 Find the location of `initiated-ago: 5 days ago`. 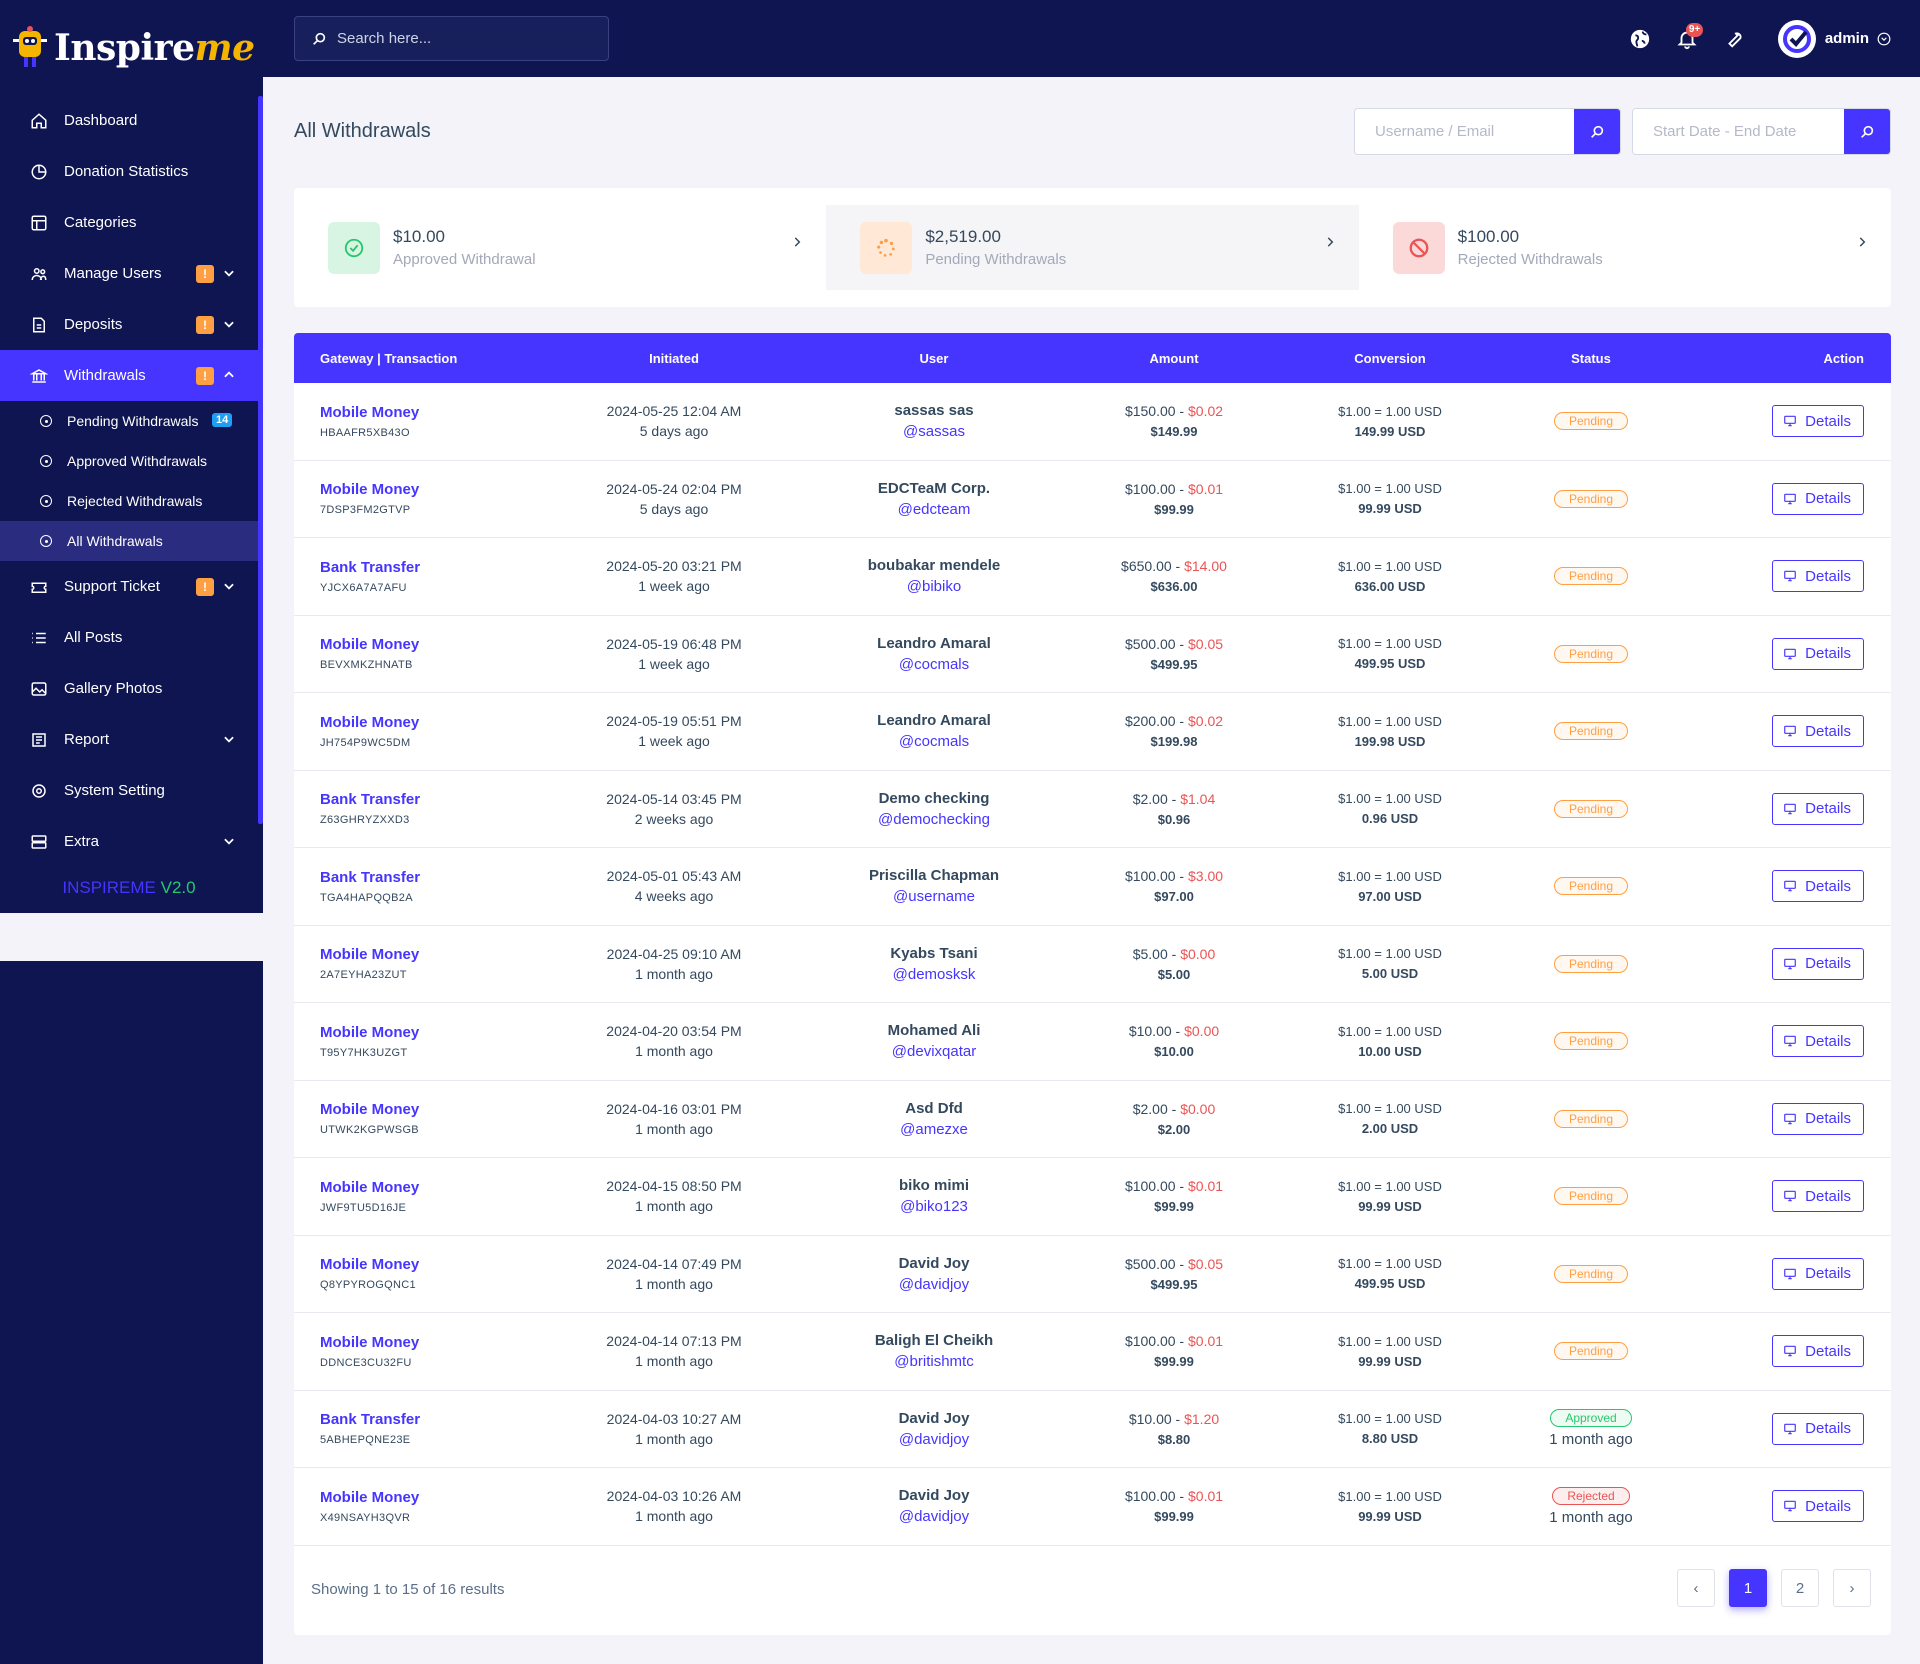

initiated-ago: 5 days ago is located at coordinates (674, 508).